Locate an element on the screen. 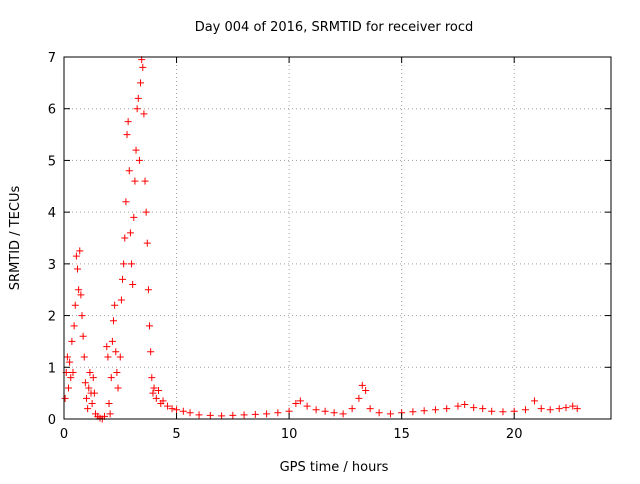 This screenshot has height=484, width=640. y-tick-label: 7 is located at coordinates (52, 58).